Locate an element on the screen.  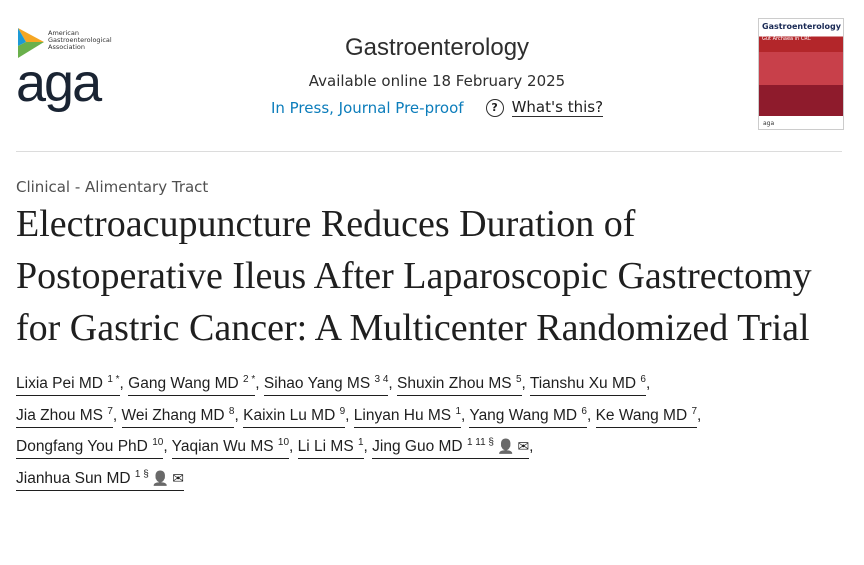
author-name: Linyan Hu MS is located at coordinates (402, 415).